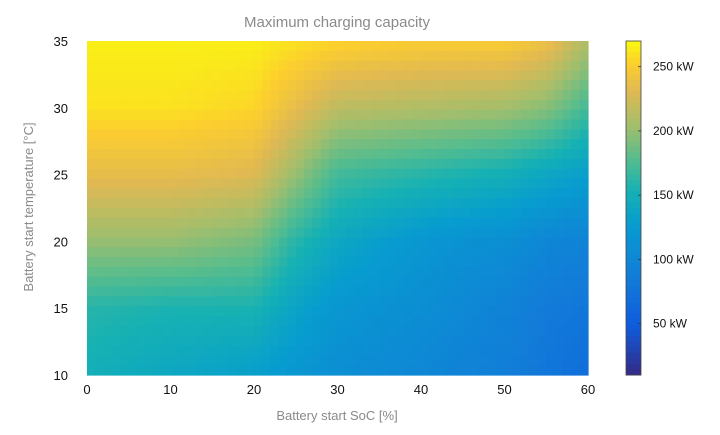 Image resolution: width=720 pixels, height=435 pixels. What do you see at coordinates (339, 389) in the screenshot?
I see `x-axis-ticks: 0 10 20 30 40 50 60` at bounding box center [339, 389].